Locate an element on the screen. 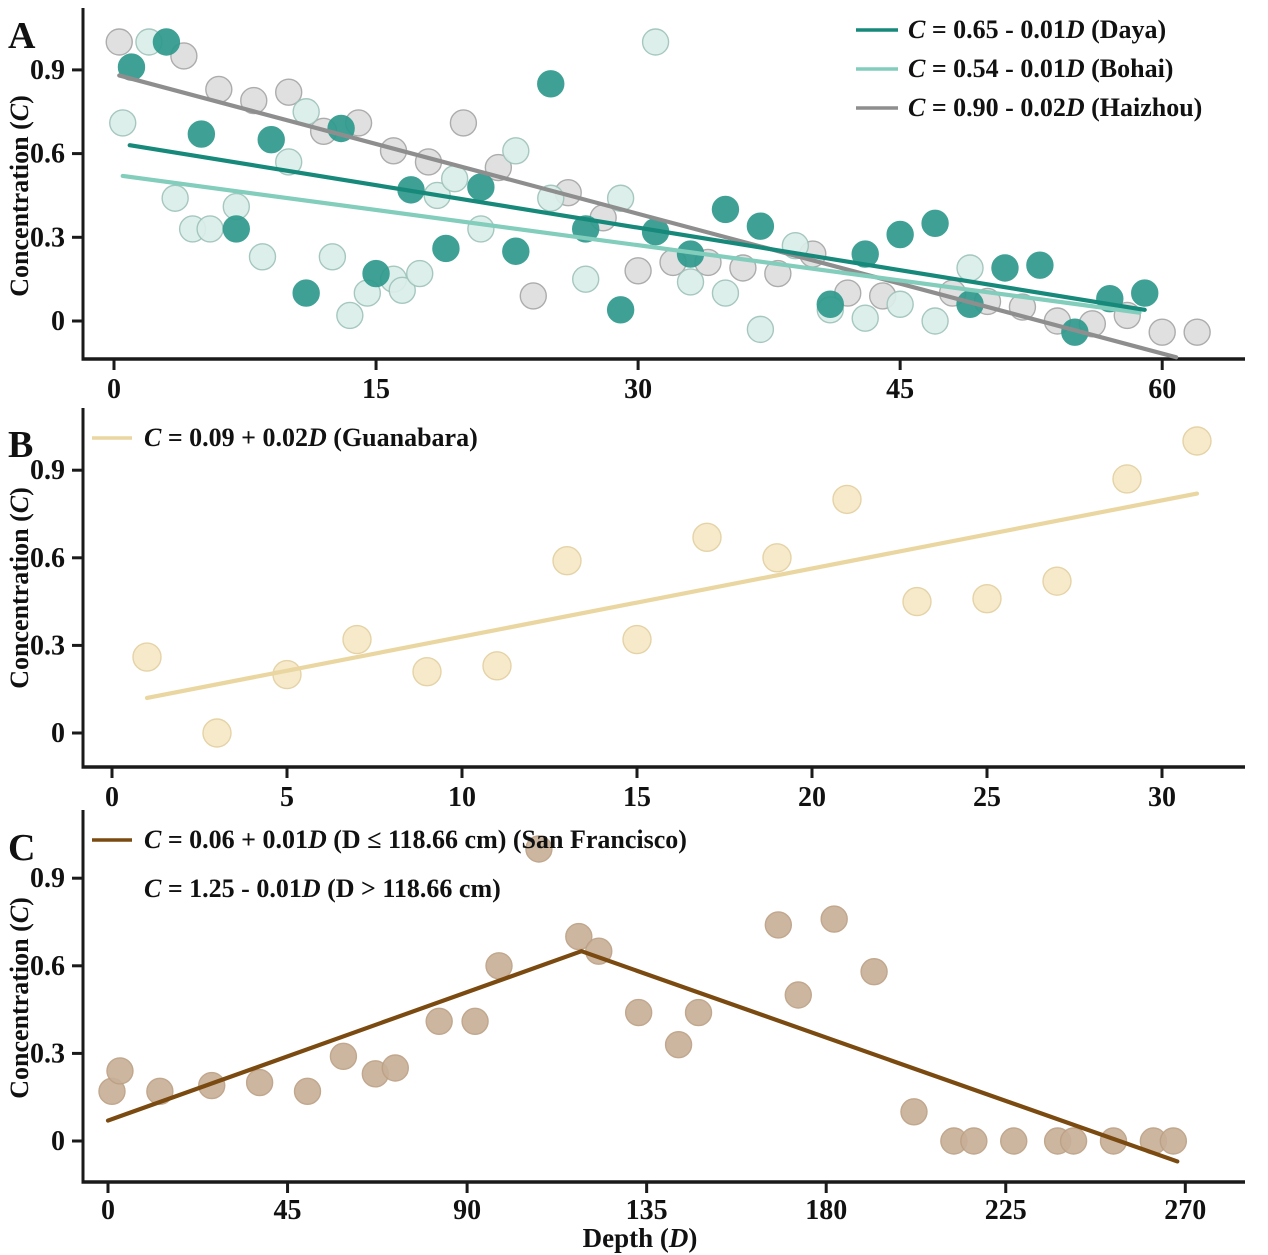 The height and width of the screenshot is (1255, 1268). panel-letter-a: A is located at coordinates (22, 36).